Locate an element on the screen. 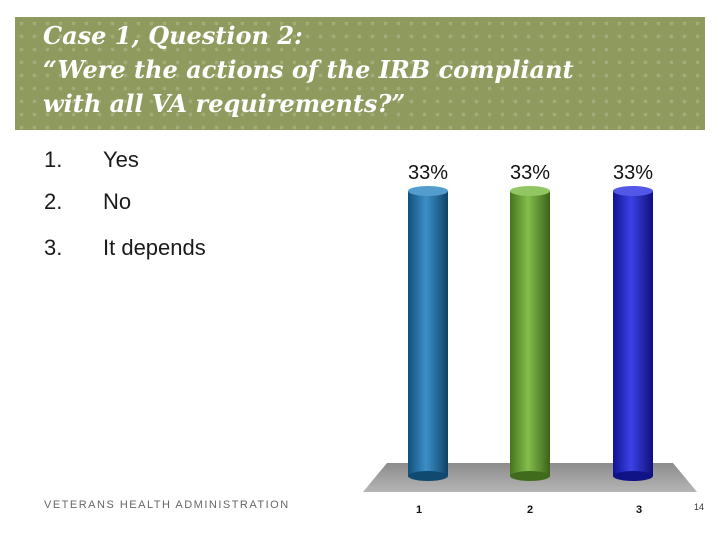 This screenshot has height=540, width=720. bar-1-top is located at coordinates (428, 191).